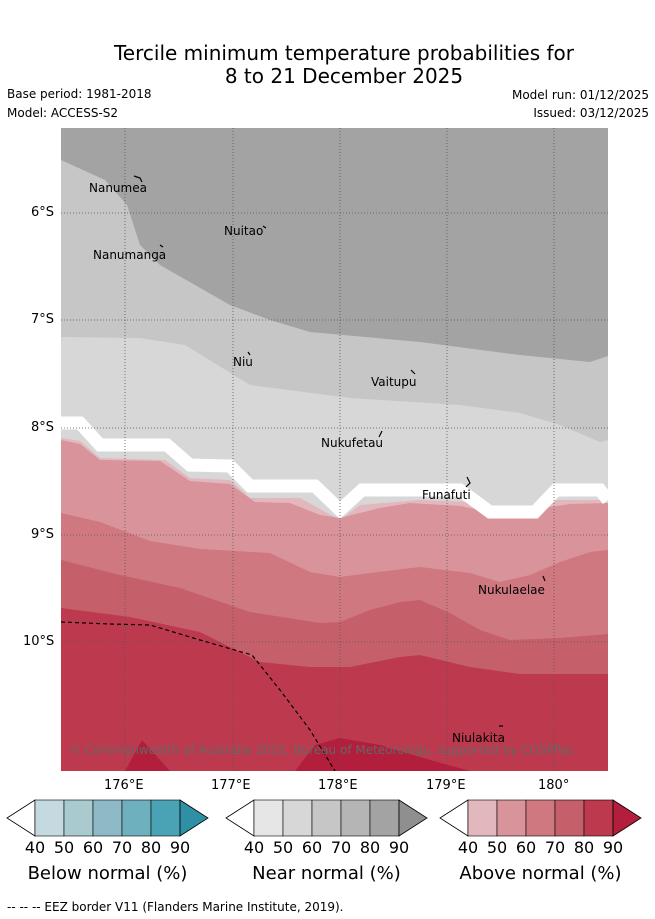  I want to click on place-label-niu: Niu, so click(243, 362).